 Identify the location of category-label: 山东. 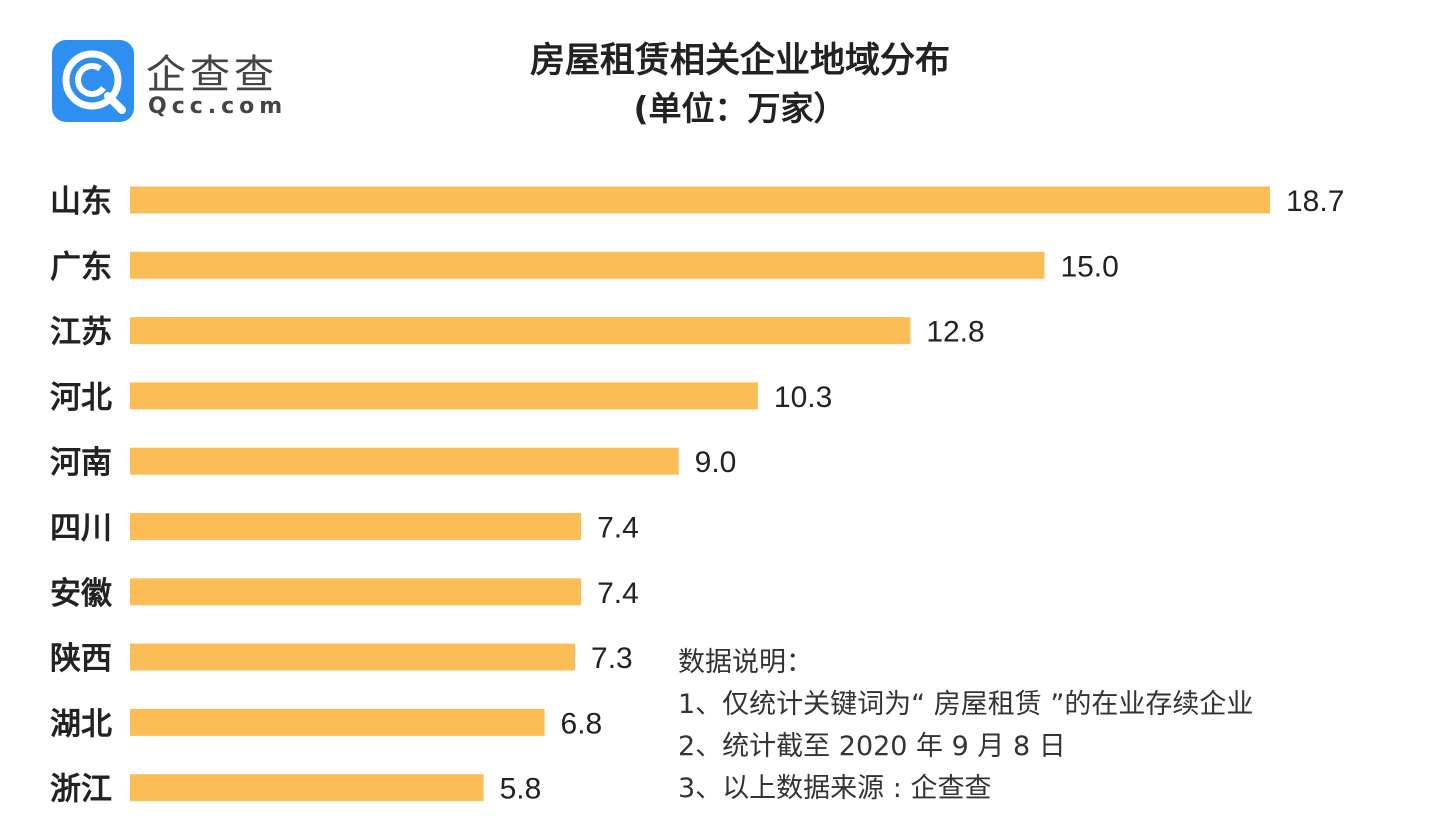
(81, 202).